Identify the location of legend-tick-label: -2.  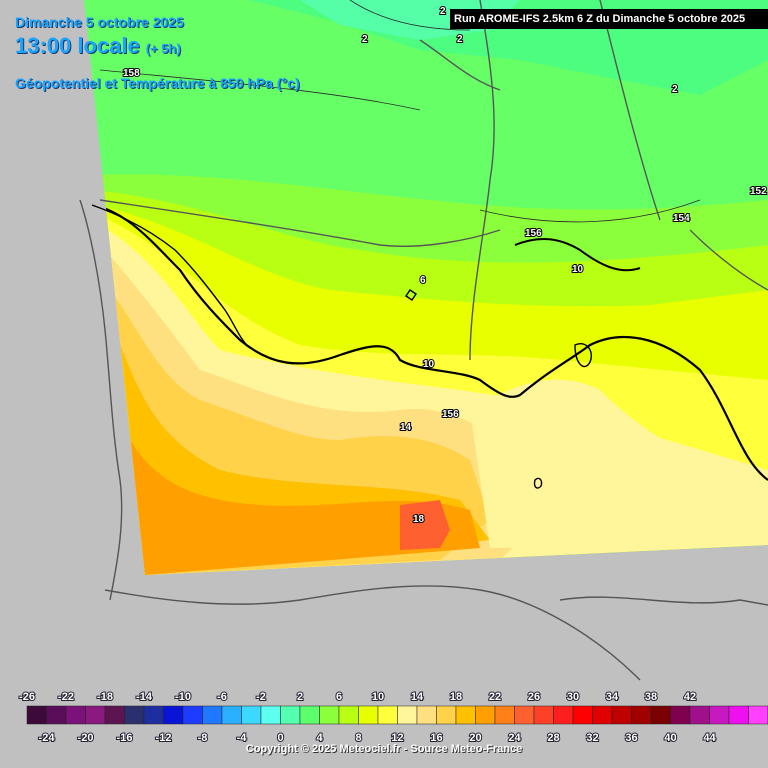
(261, 697).